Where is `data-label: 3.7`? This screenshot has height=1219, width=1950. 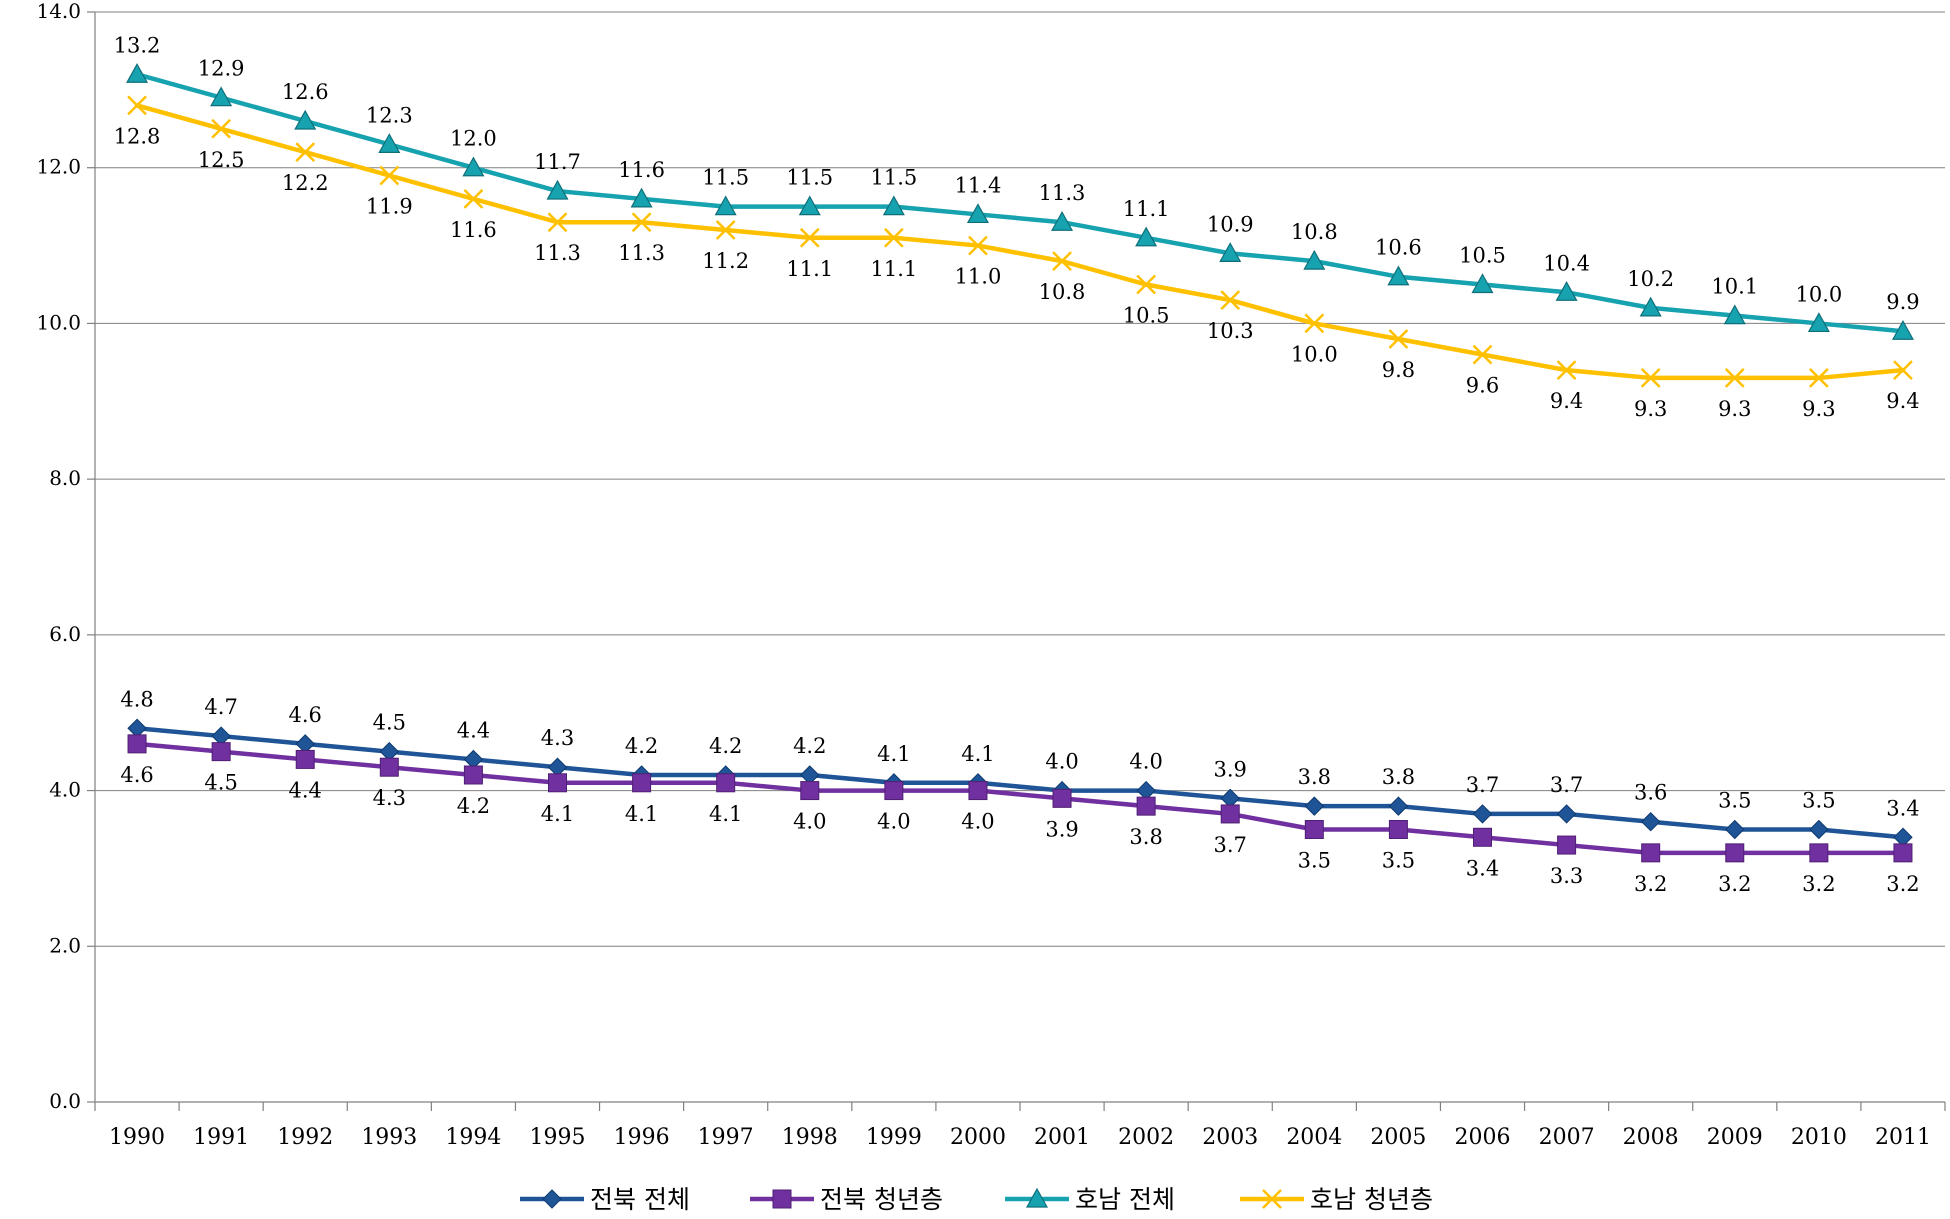
data-label: 3.7 is located at coordinates (1566, 785).